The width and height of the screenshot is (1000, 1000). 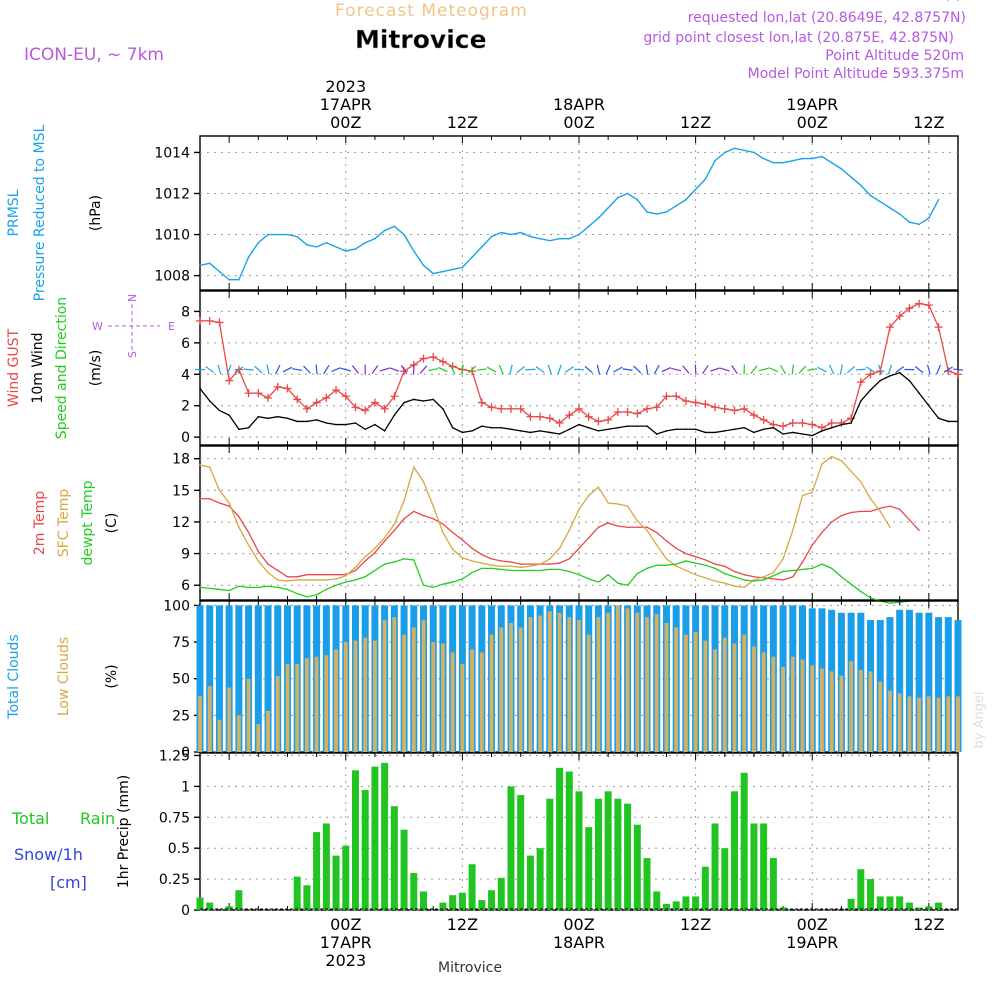 I want to click on bottom-time-label: 00Z, so click(x=812, y=924).